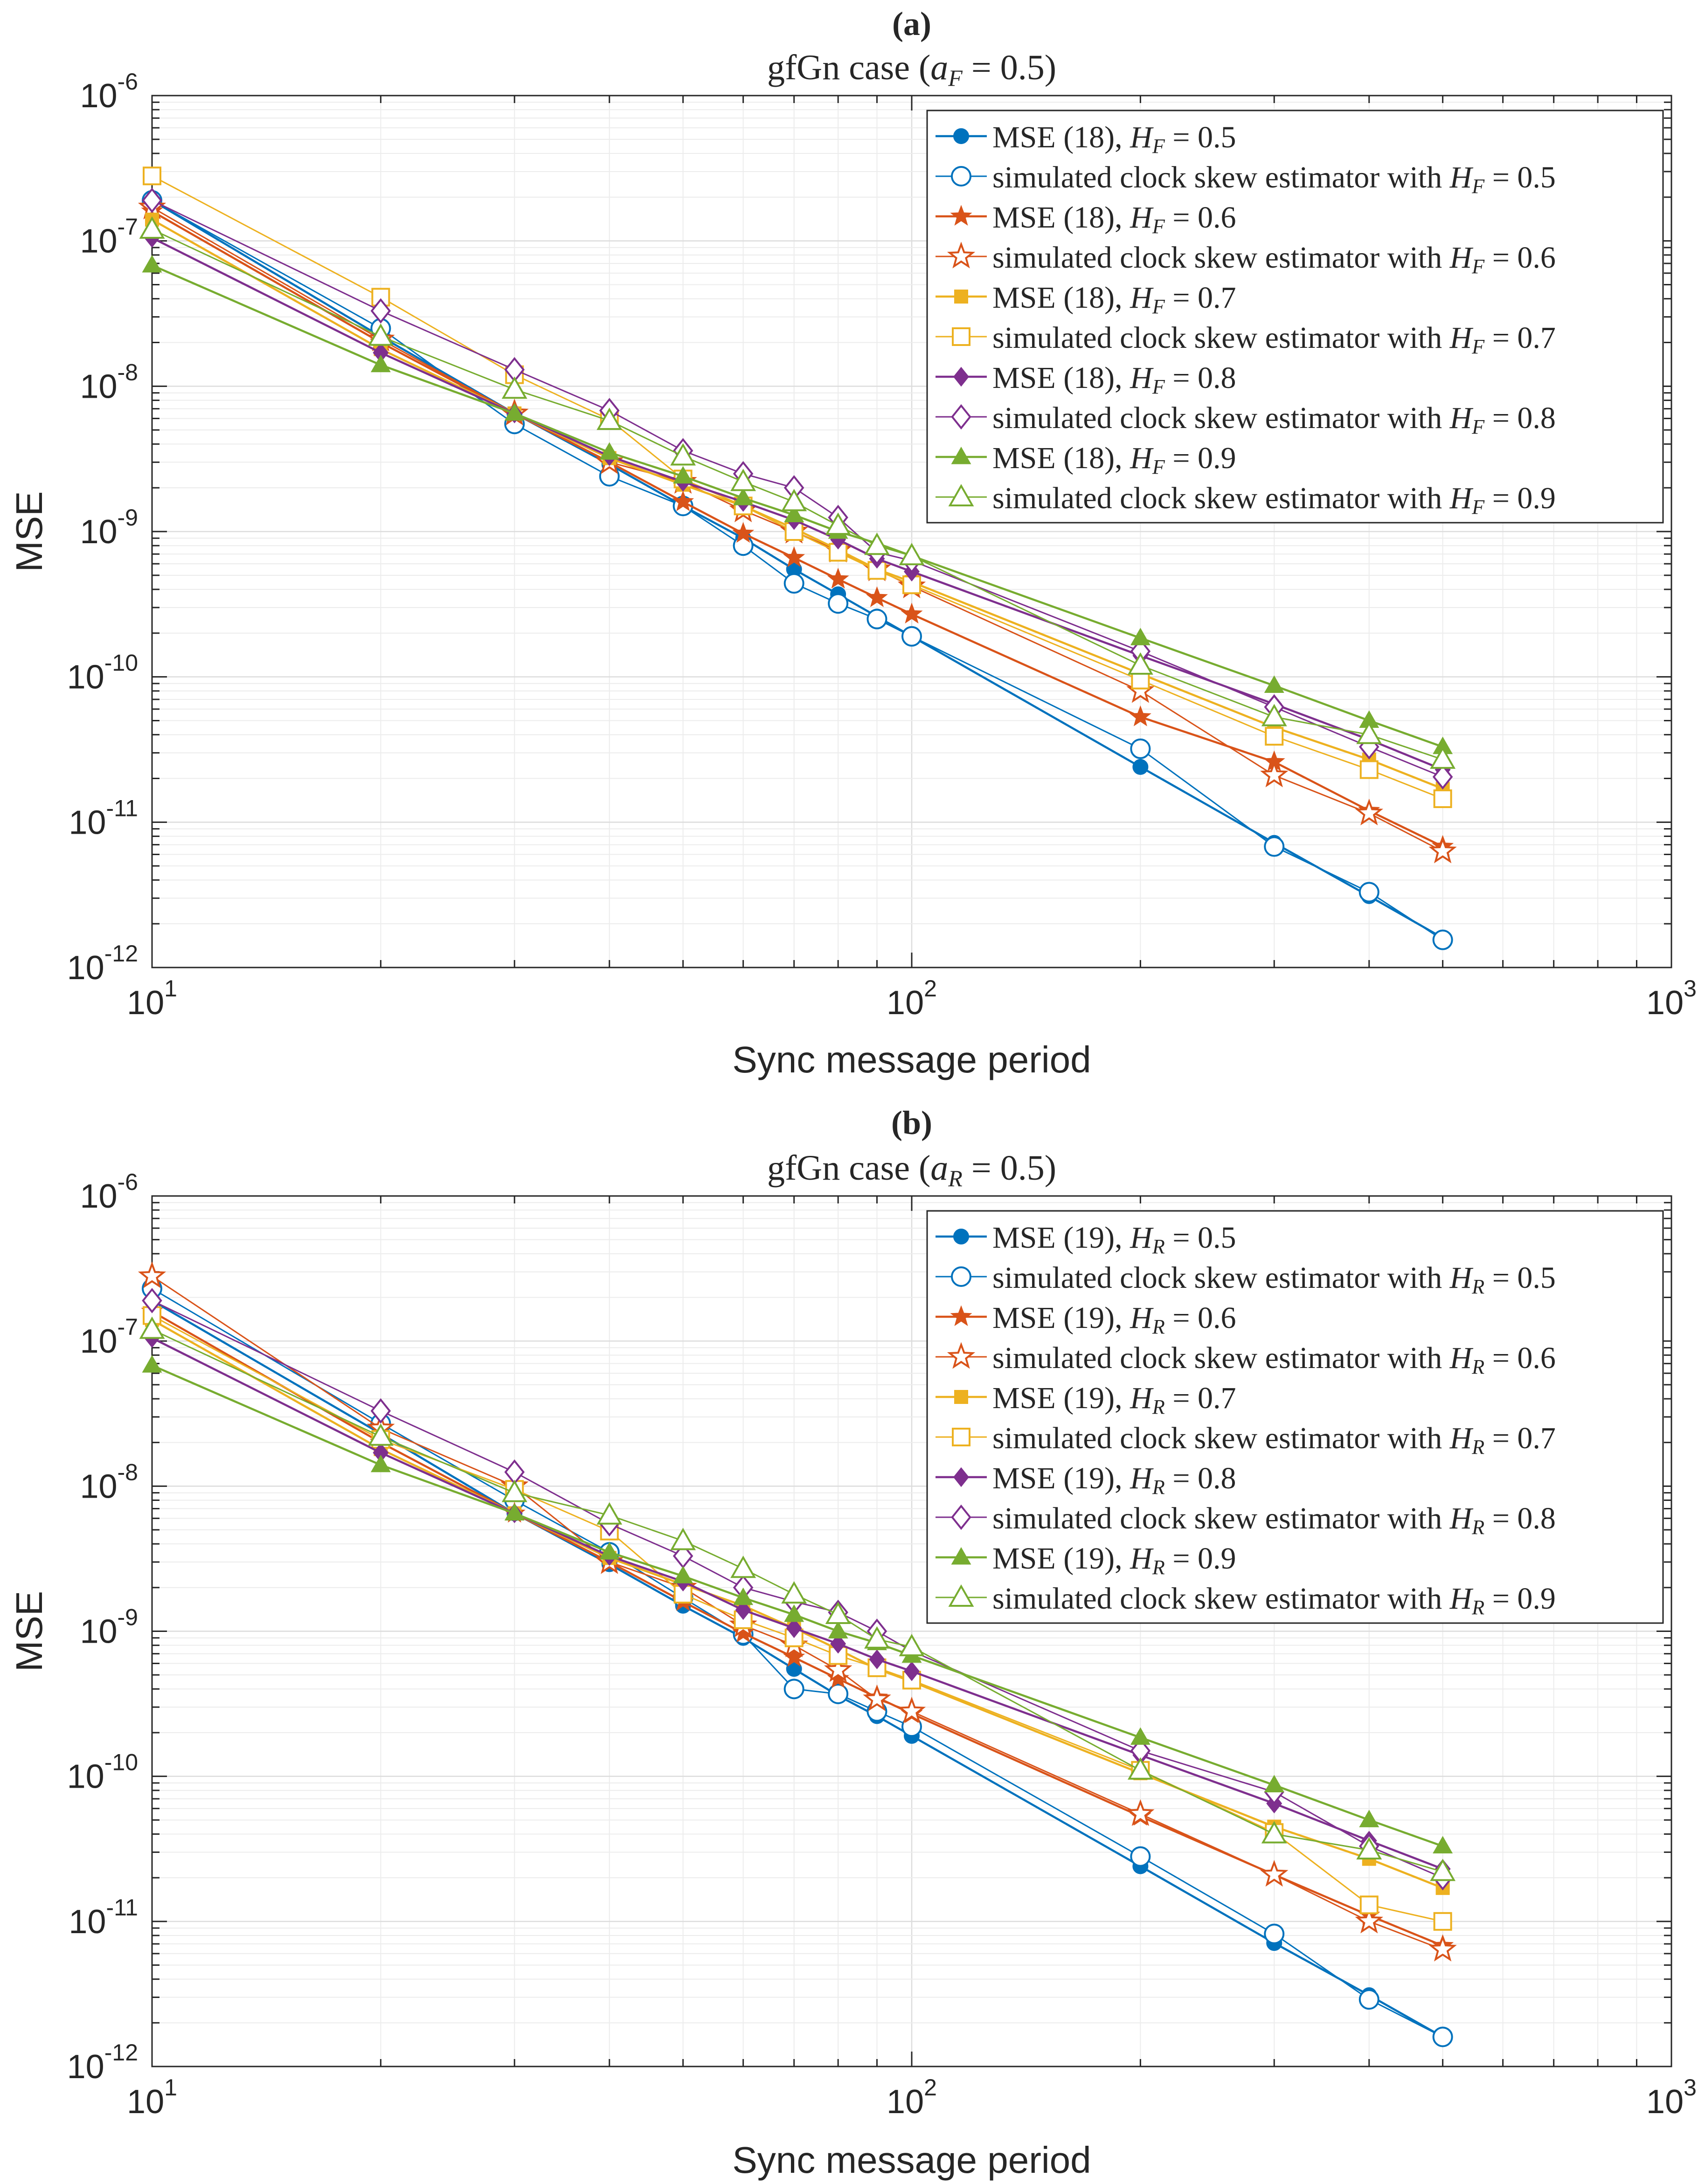 This screenshot has width=1705, height=2184. I want to click on legend-entry: MSE (19), HR = 0.5, so click(1086, 1239).